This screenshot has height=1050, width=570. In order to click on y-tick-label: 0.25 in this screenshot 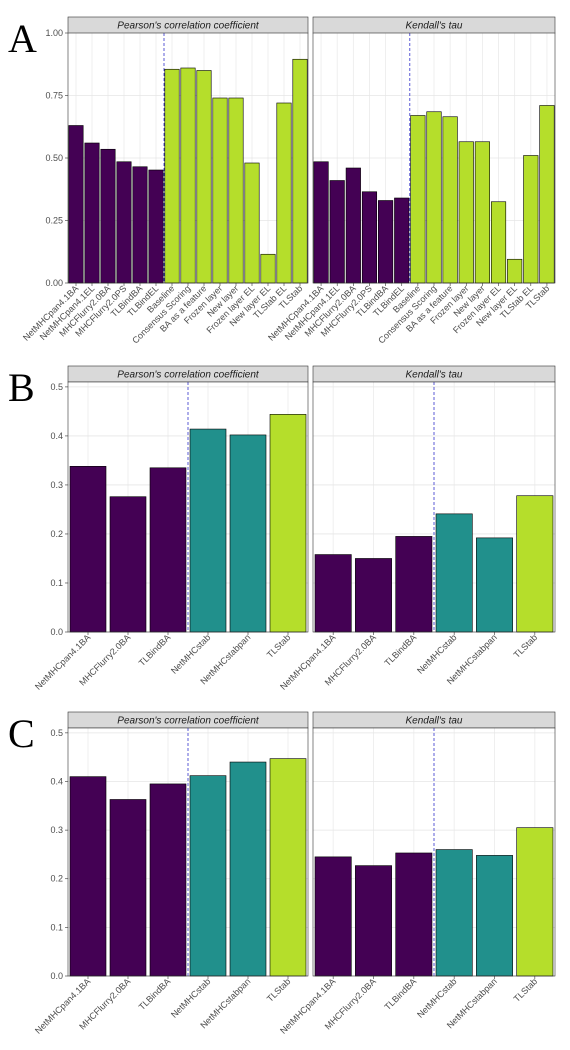, I will do `click(54, 221)`.